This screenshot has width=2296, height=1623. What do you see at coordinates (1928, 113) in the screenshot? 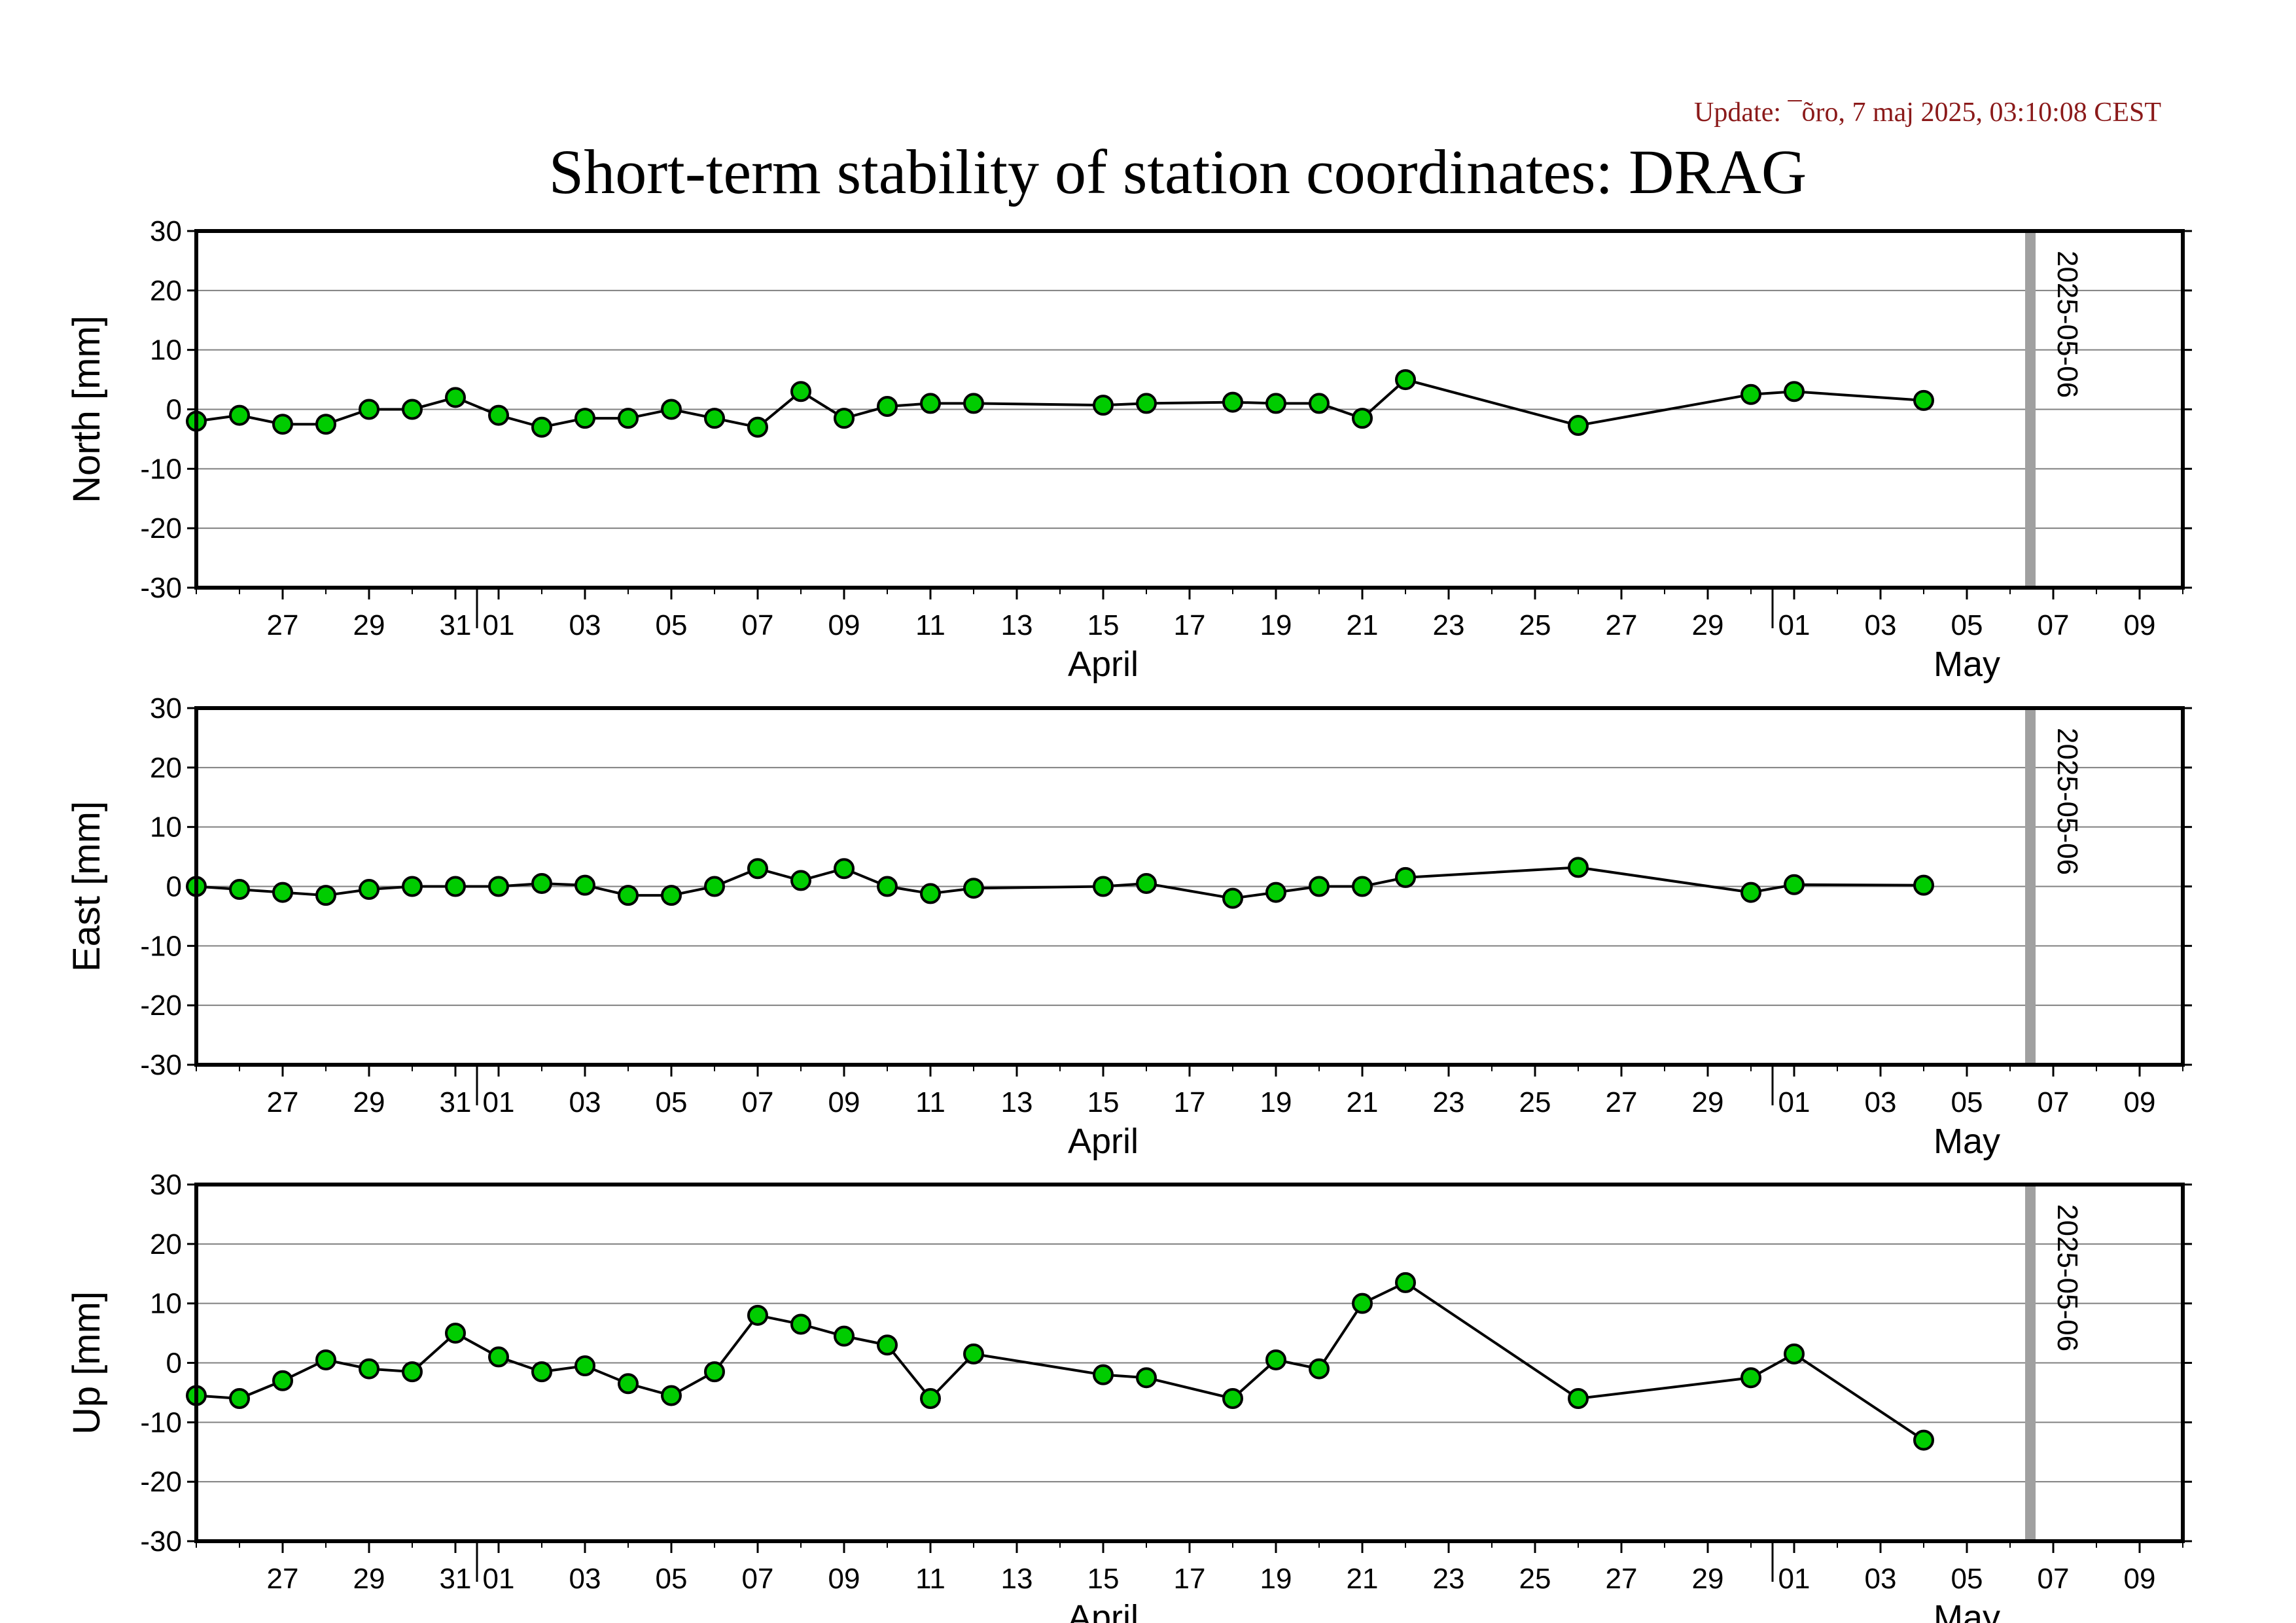
I see `update-timestamp: Update: ¯õro, 7 maj 2025, 03:10:08 CEST` at bounding box center [1928, 113].